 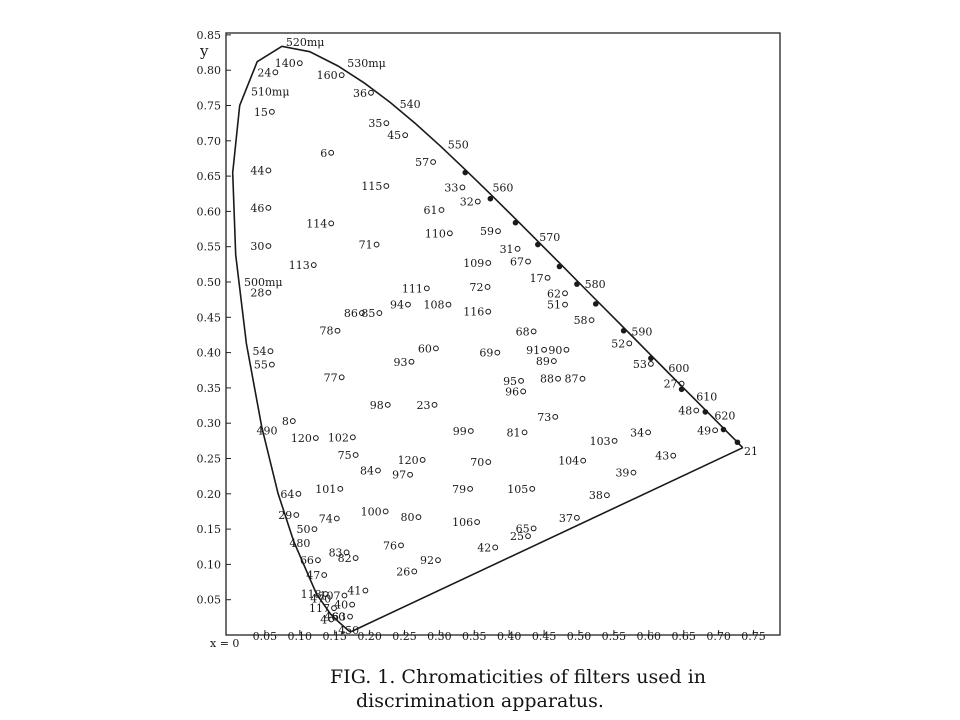 What do you see at coordinates (458, 144) in the screenshot?
I see `wavelength-label: 550` at bounding box center [458, 144].